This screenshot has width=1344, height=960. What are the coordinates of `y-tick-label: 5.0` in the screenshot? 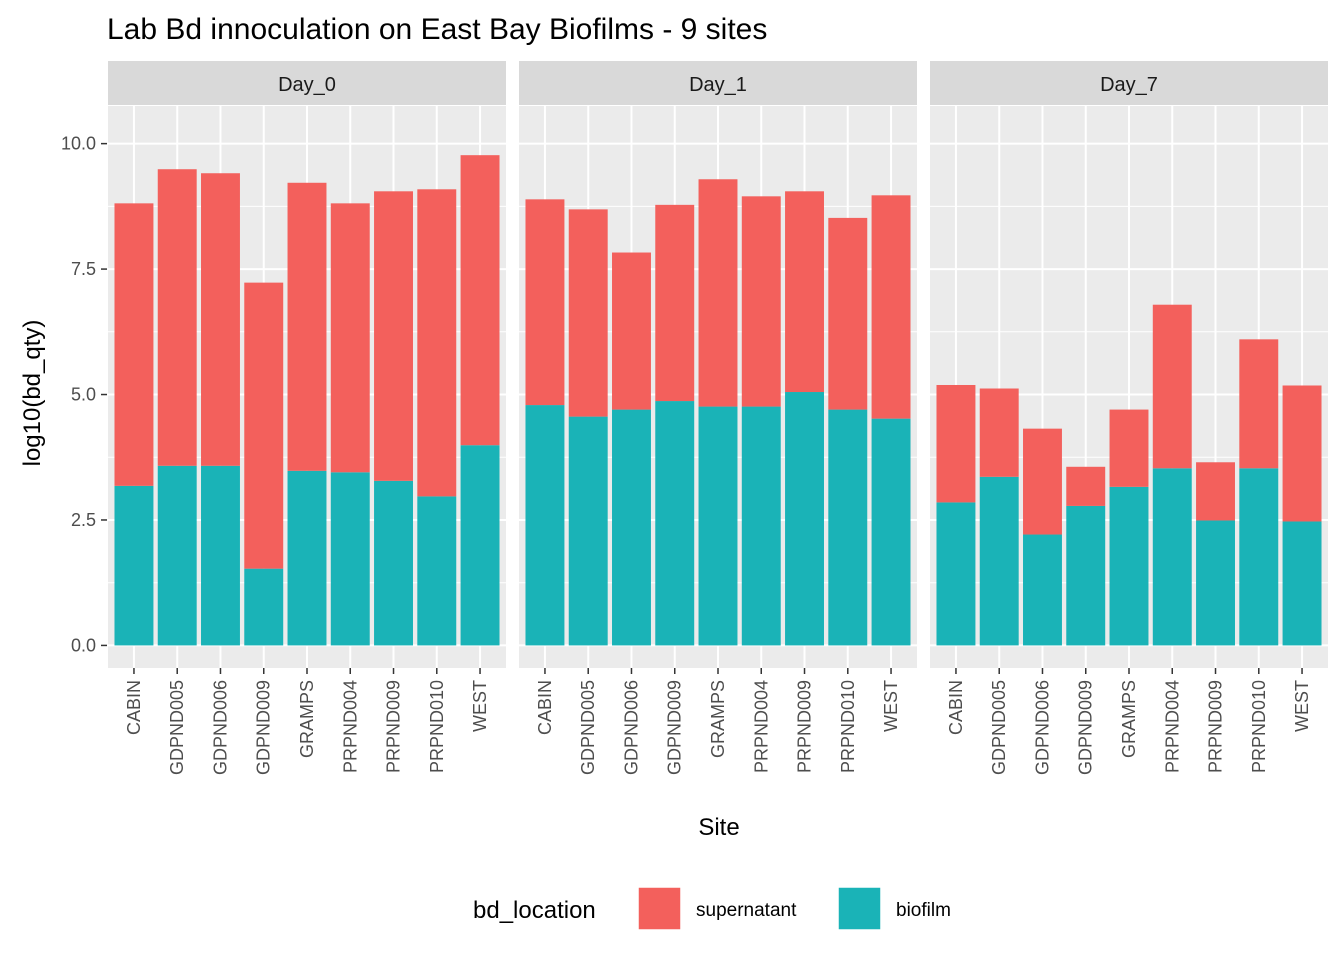 It's located at (83, 395).